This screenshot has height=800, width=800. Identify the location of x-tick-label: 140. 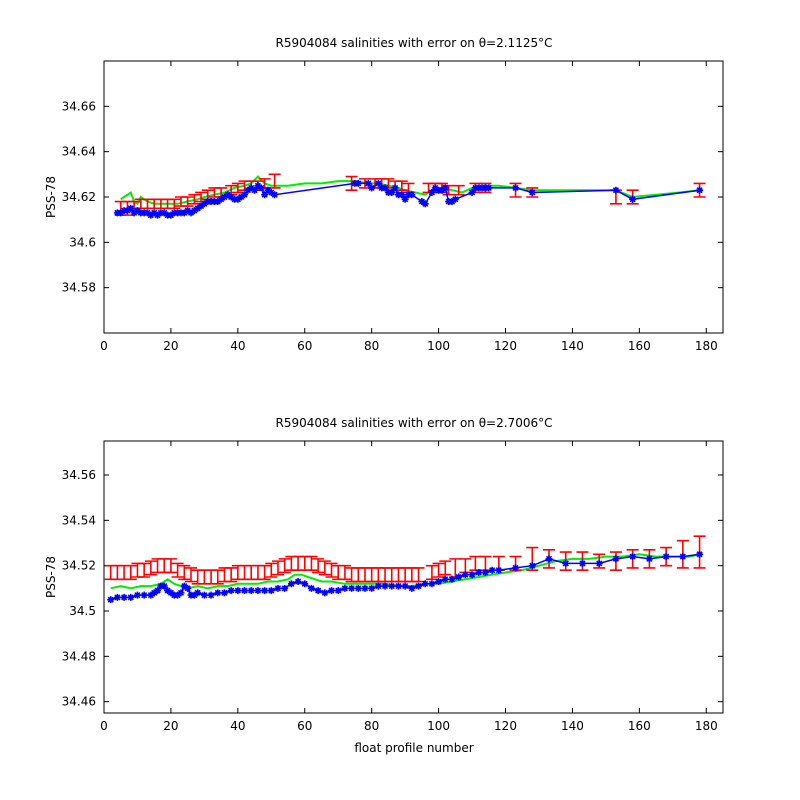
(572, 346).